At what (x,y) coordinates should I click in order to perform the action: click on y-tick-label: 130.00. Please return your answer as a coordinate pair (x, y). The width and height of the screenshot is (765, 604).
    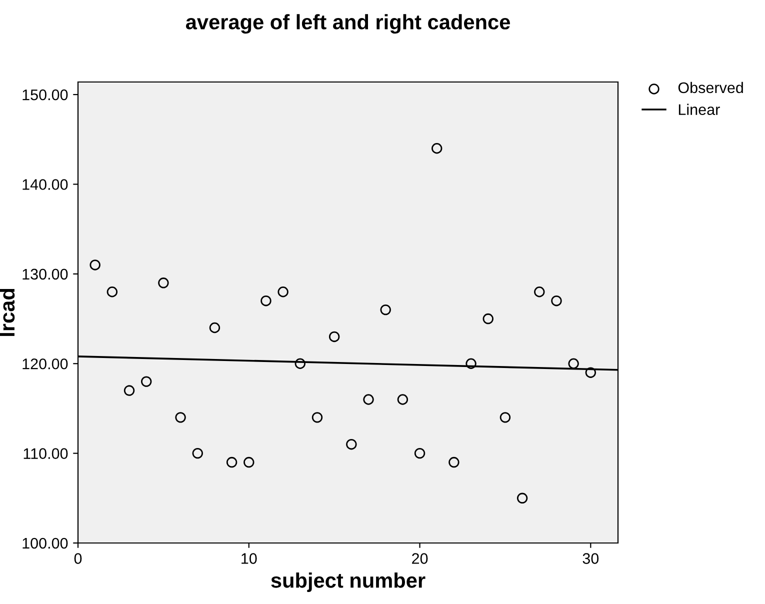
    Looking at the image, I should click on (45, 274).